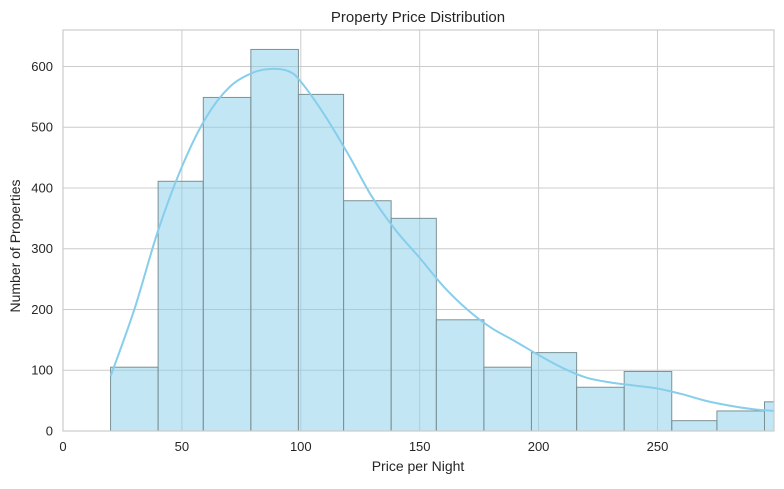 The image size is (784, 489). Describe the element at coordinates (658, 446) in the screenshot. I see `x-tick-label: 250` at that location.